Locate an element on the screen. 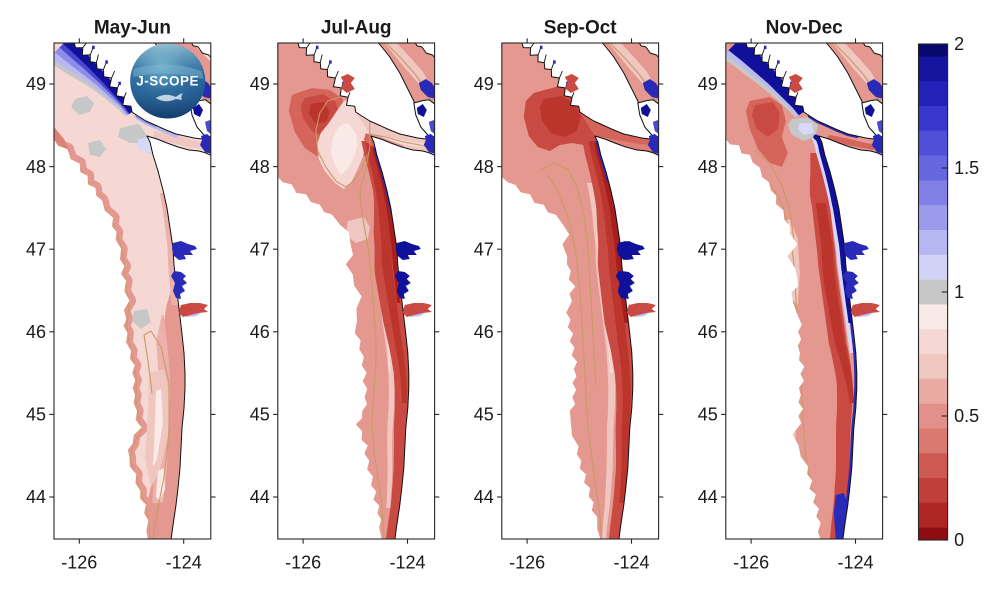 The image size is (1000, 589). svg-text: 0 is located at coordinates (959, 540).